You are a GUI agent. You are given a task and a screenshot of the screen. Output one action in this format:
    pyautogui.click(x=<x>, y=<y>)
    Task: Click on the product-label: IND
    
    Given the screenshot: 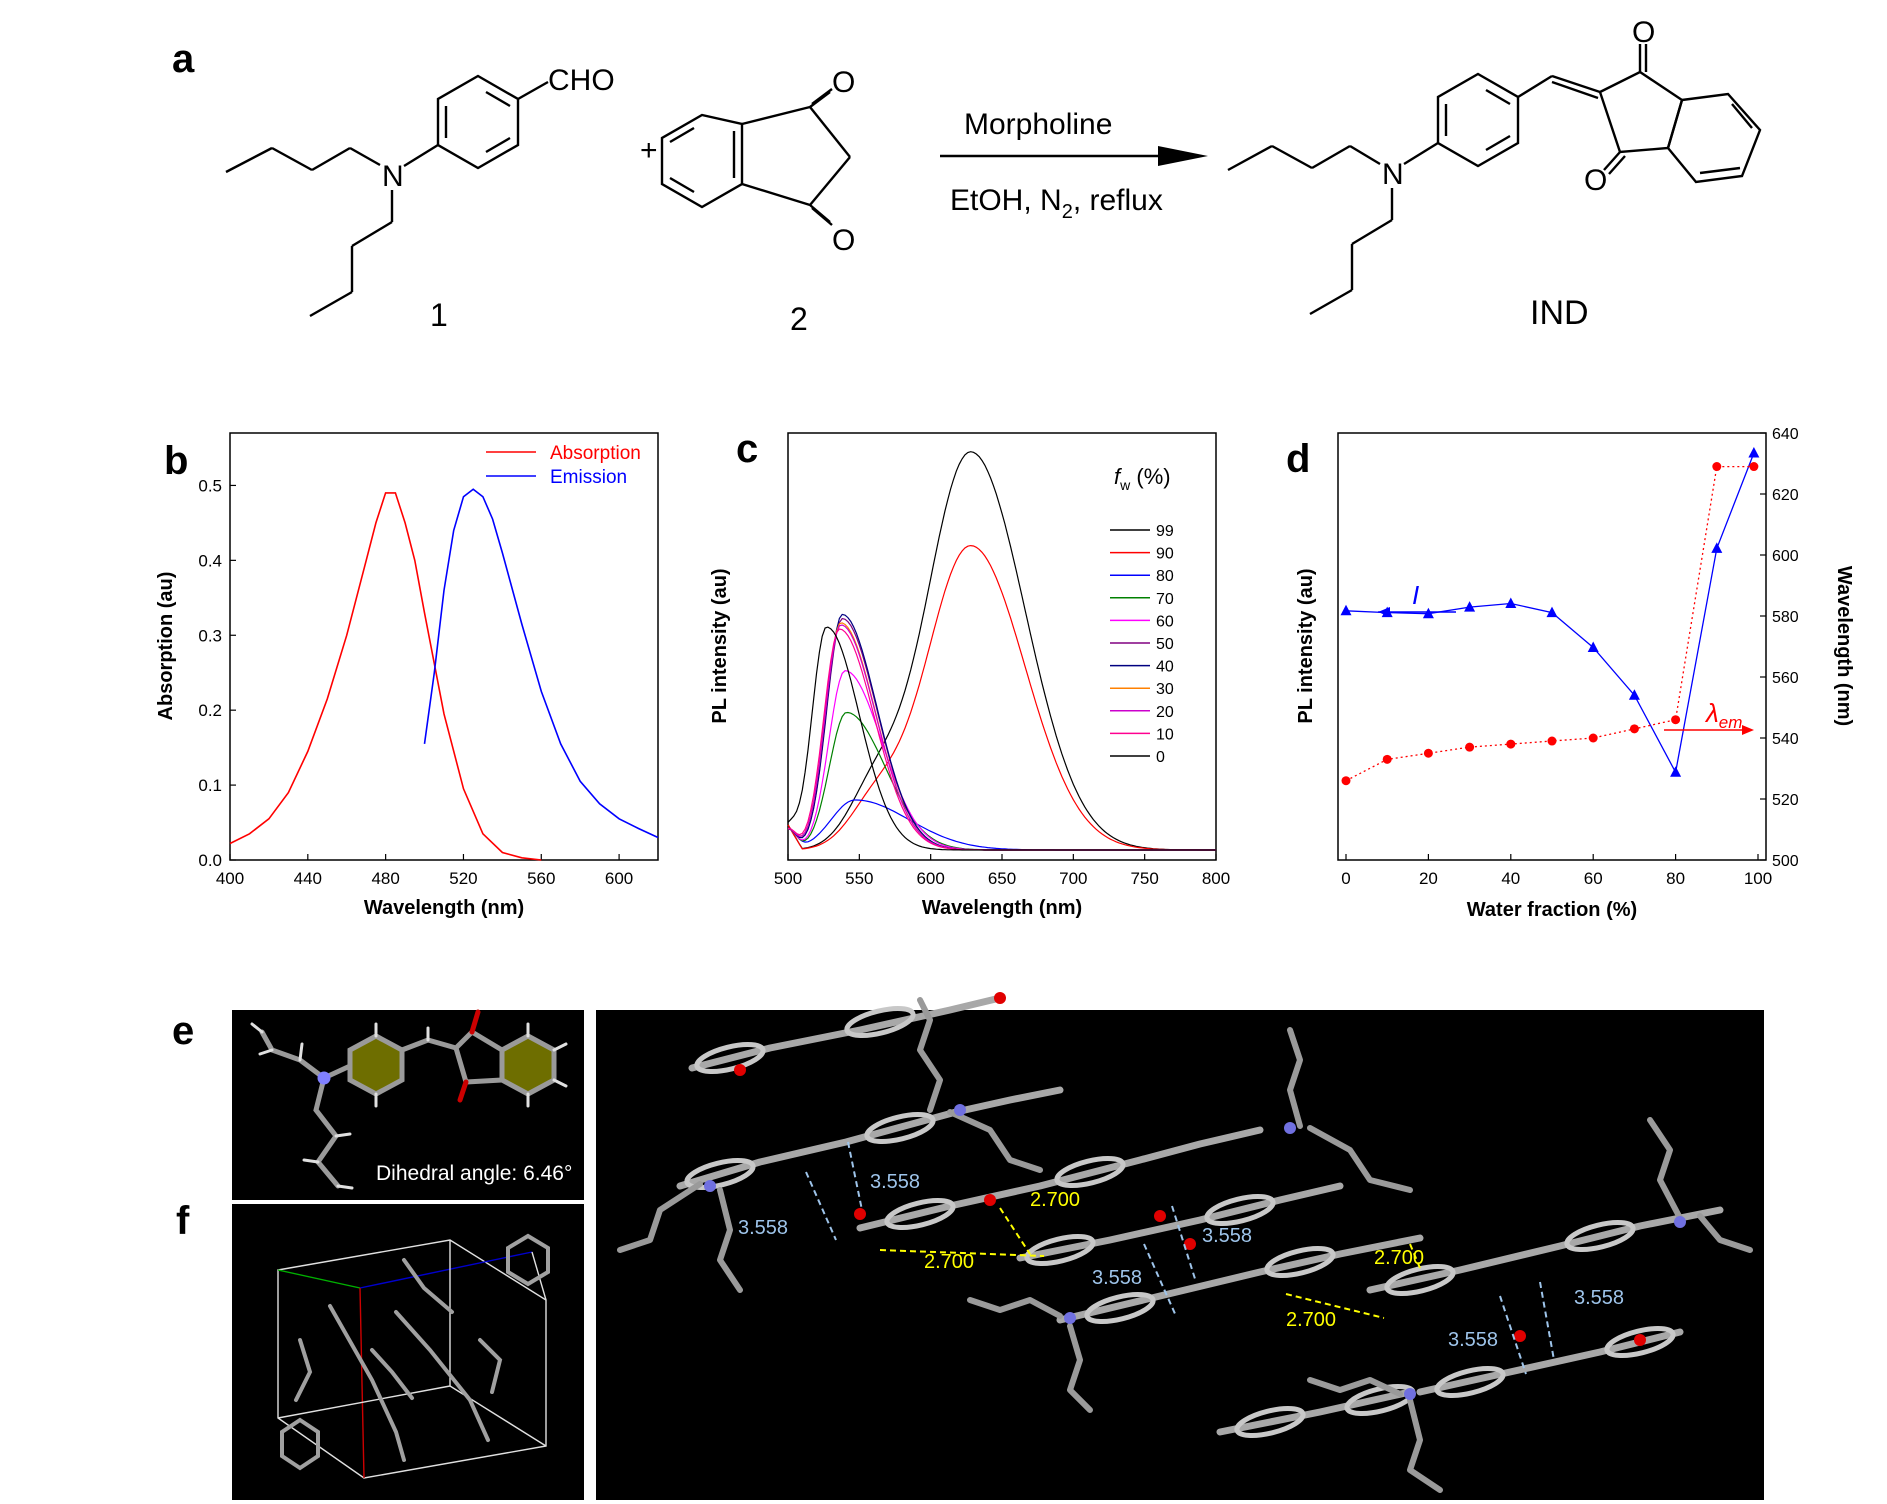 What is the action you would take?
    pyautogui.click(x=1559, y=313)
    